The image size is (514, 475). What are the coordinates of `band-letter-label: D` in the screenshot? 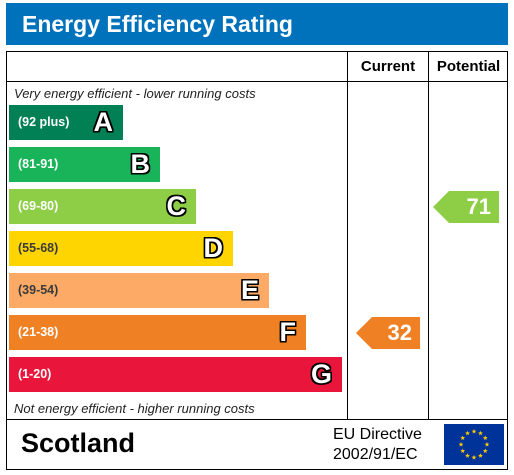 It's located at (213, 248).